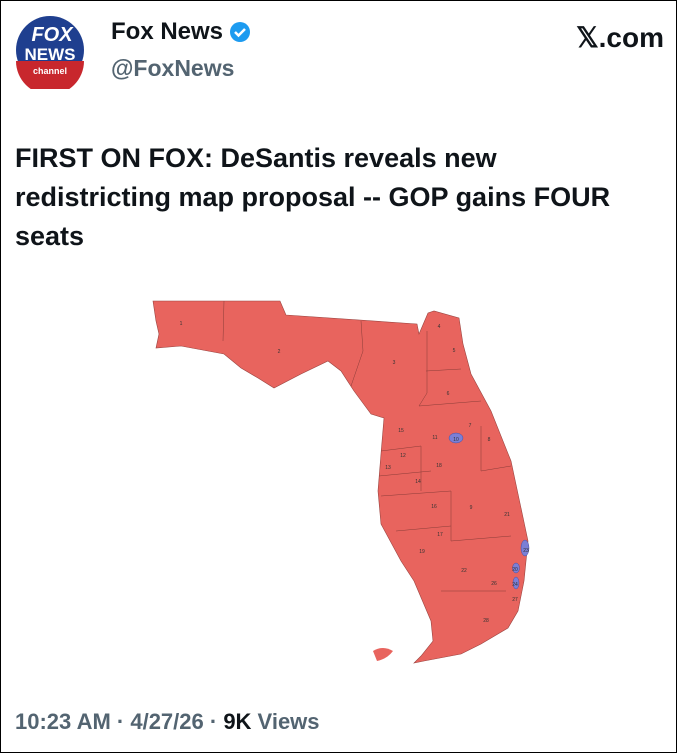  Describe the element at coordinates (620, 37) in the screenshot. I see `site-label: 𝕏.com` at that location.